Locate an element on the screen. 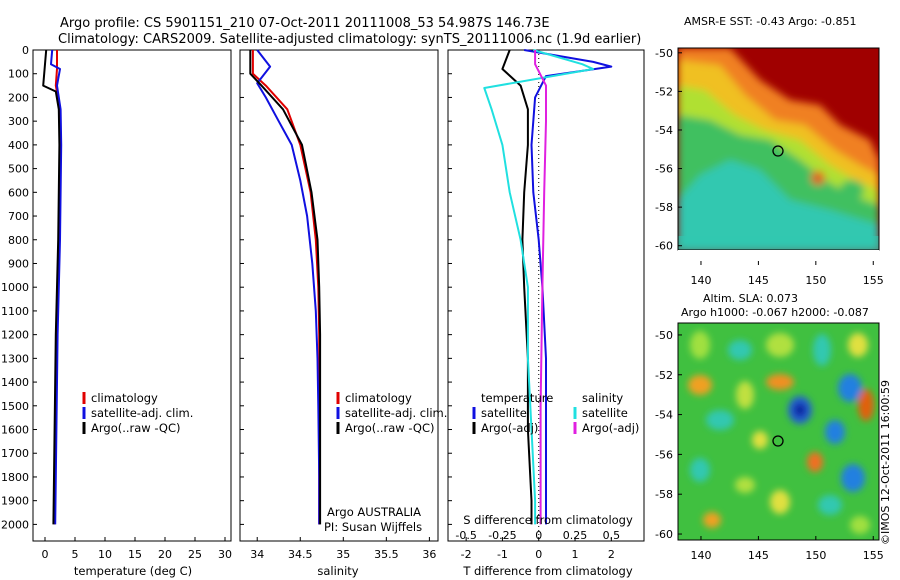 The image size is (900, 580). x-tick-label: 5 is located at coordinates (75, 554).